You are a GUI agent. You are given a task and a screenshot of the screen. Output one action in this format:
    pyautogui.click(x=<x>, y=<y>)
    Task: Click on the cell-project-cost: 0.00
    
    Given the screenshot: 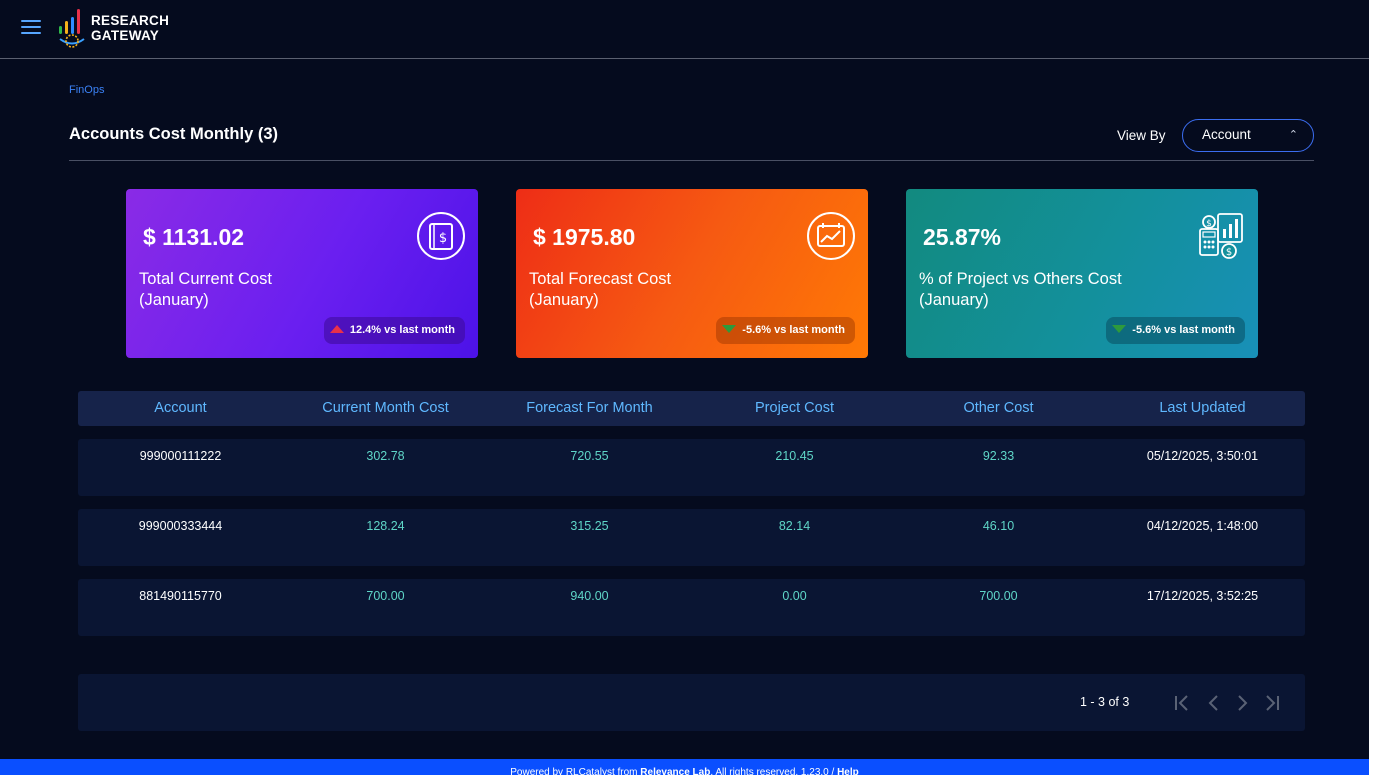 What is the action you would take?
    pyautogui.click(x=794, y=596)
    